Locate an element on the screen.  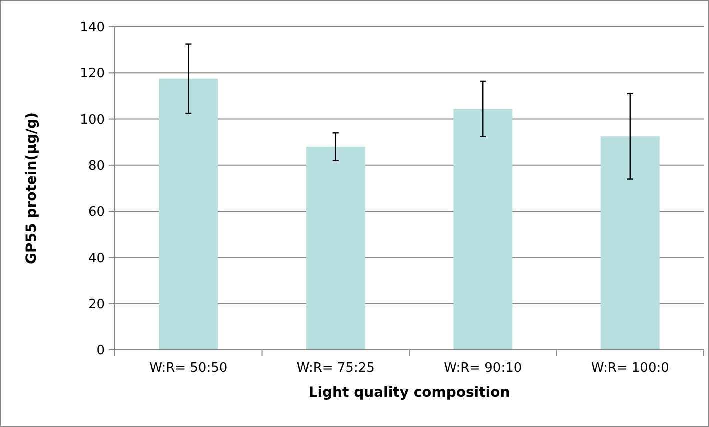
y-tick-label: 60 is located at coordinates (96, 212).